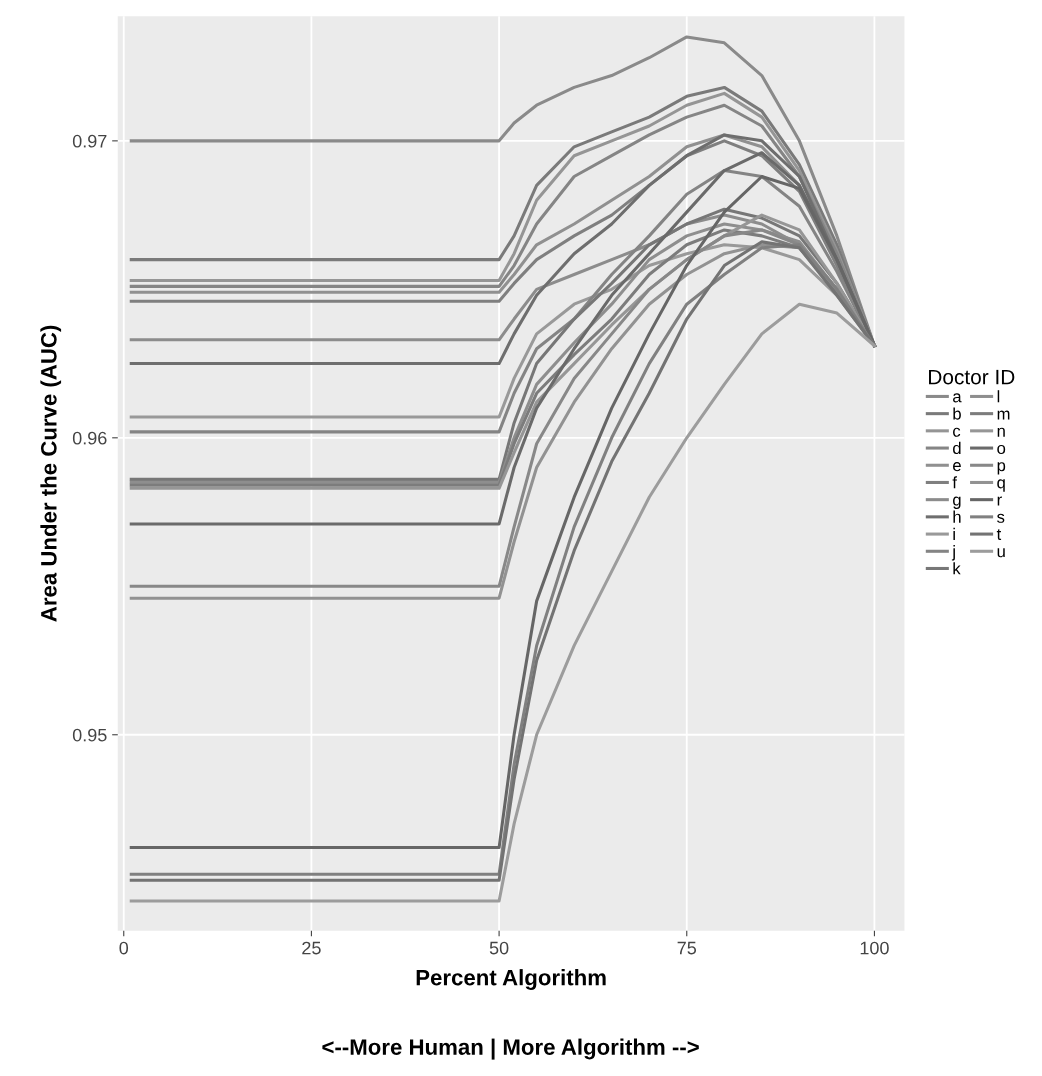  What do you see at coordinates (953, 553) in the screenshot?
I see `legend-label: j` at bounding box center [953, 553].